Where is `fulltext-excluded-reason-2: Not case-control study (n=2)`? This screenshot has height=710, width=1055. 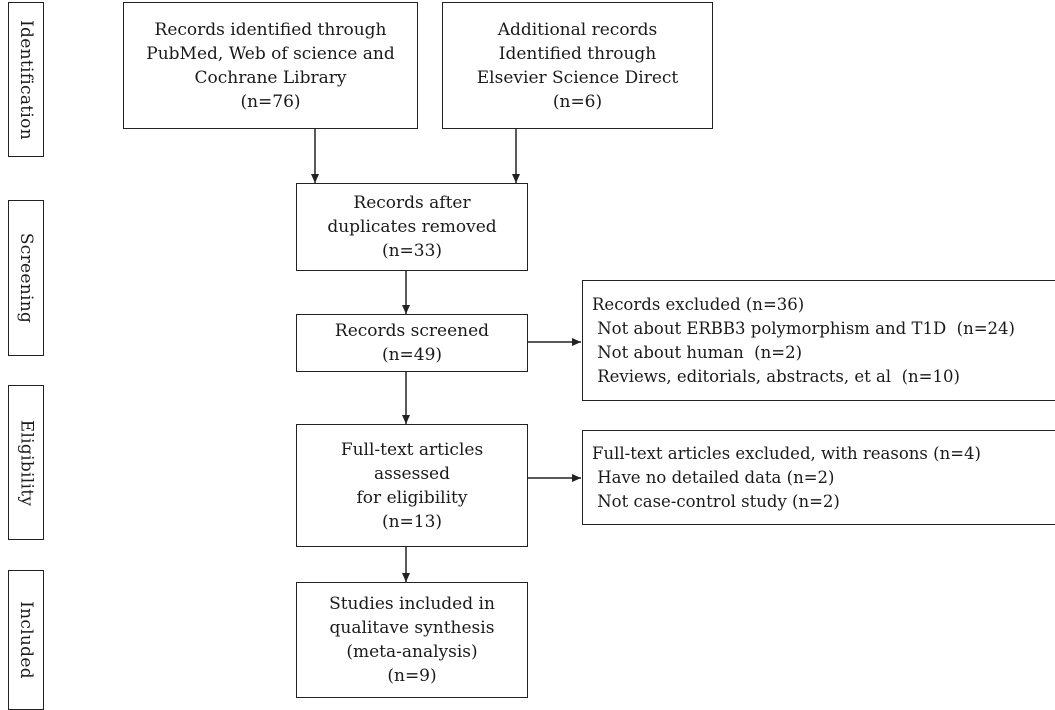 fulltext-excluded-reason-2: Not case-control study (n=2) is located at coordinates (716, 501).